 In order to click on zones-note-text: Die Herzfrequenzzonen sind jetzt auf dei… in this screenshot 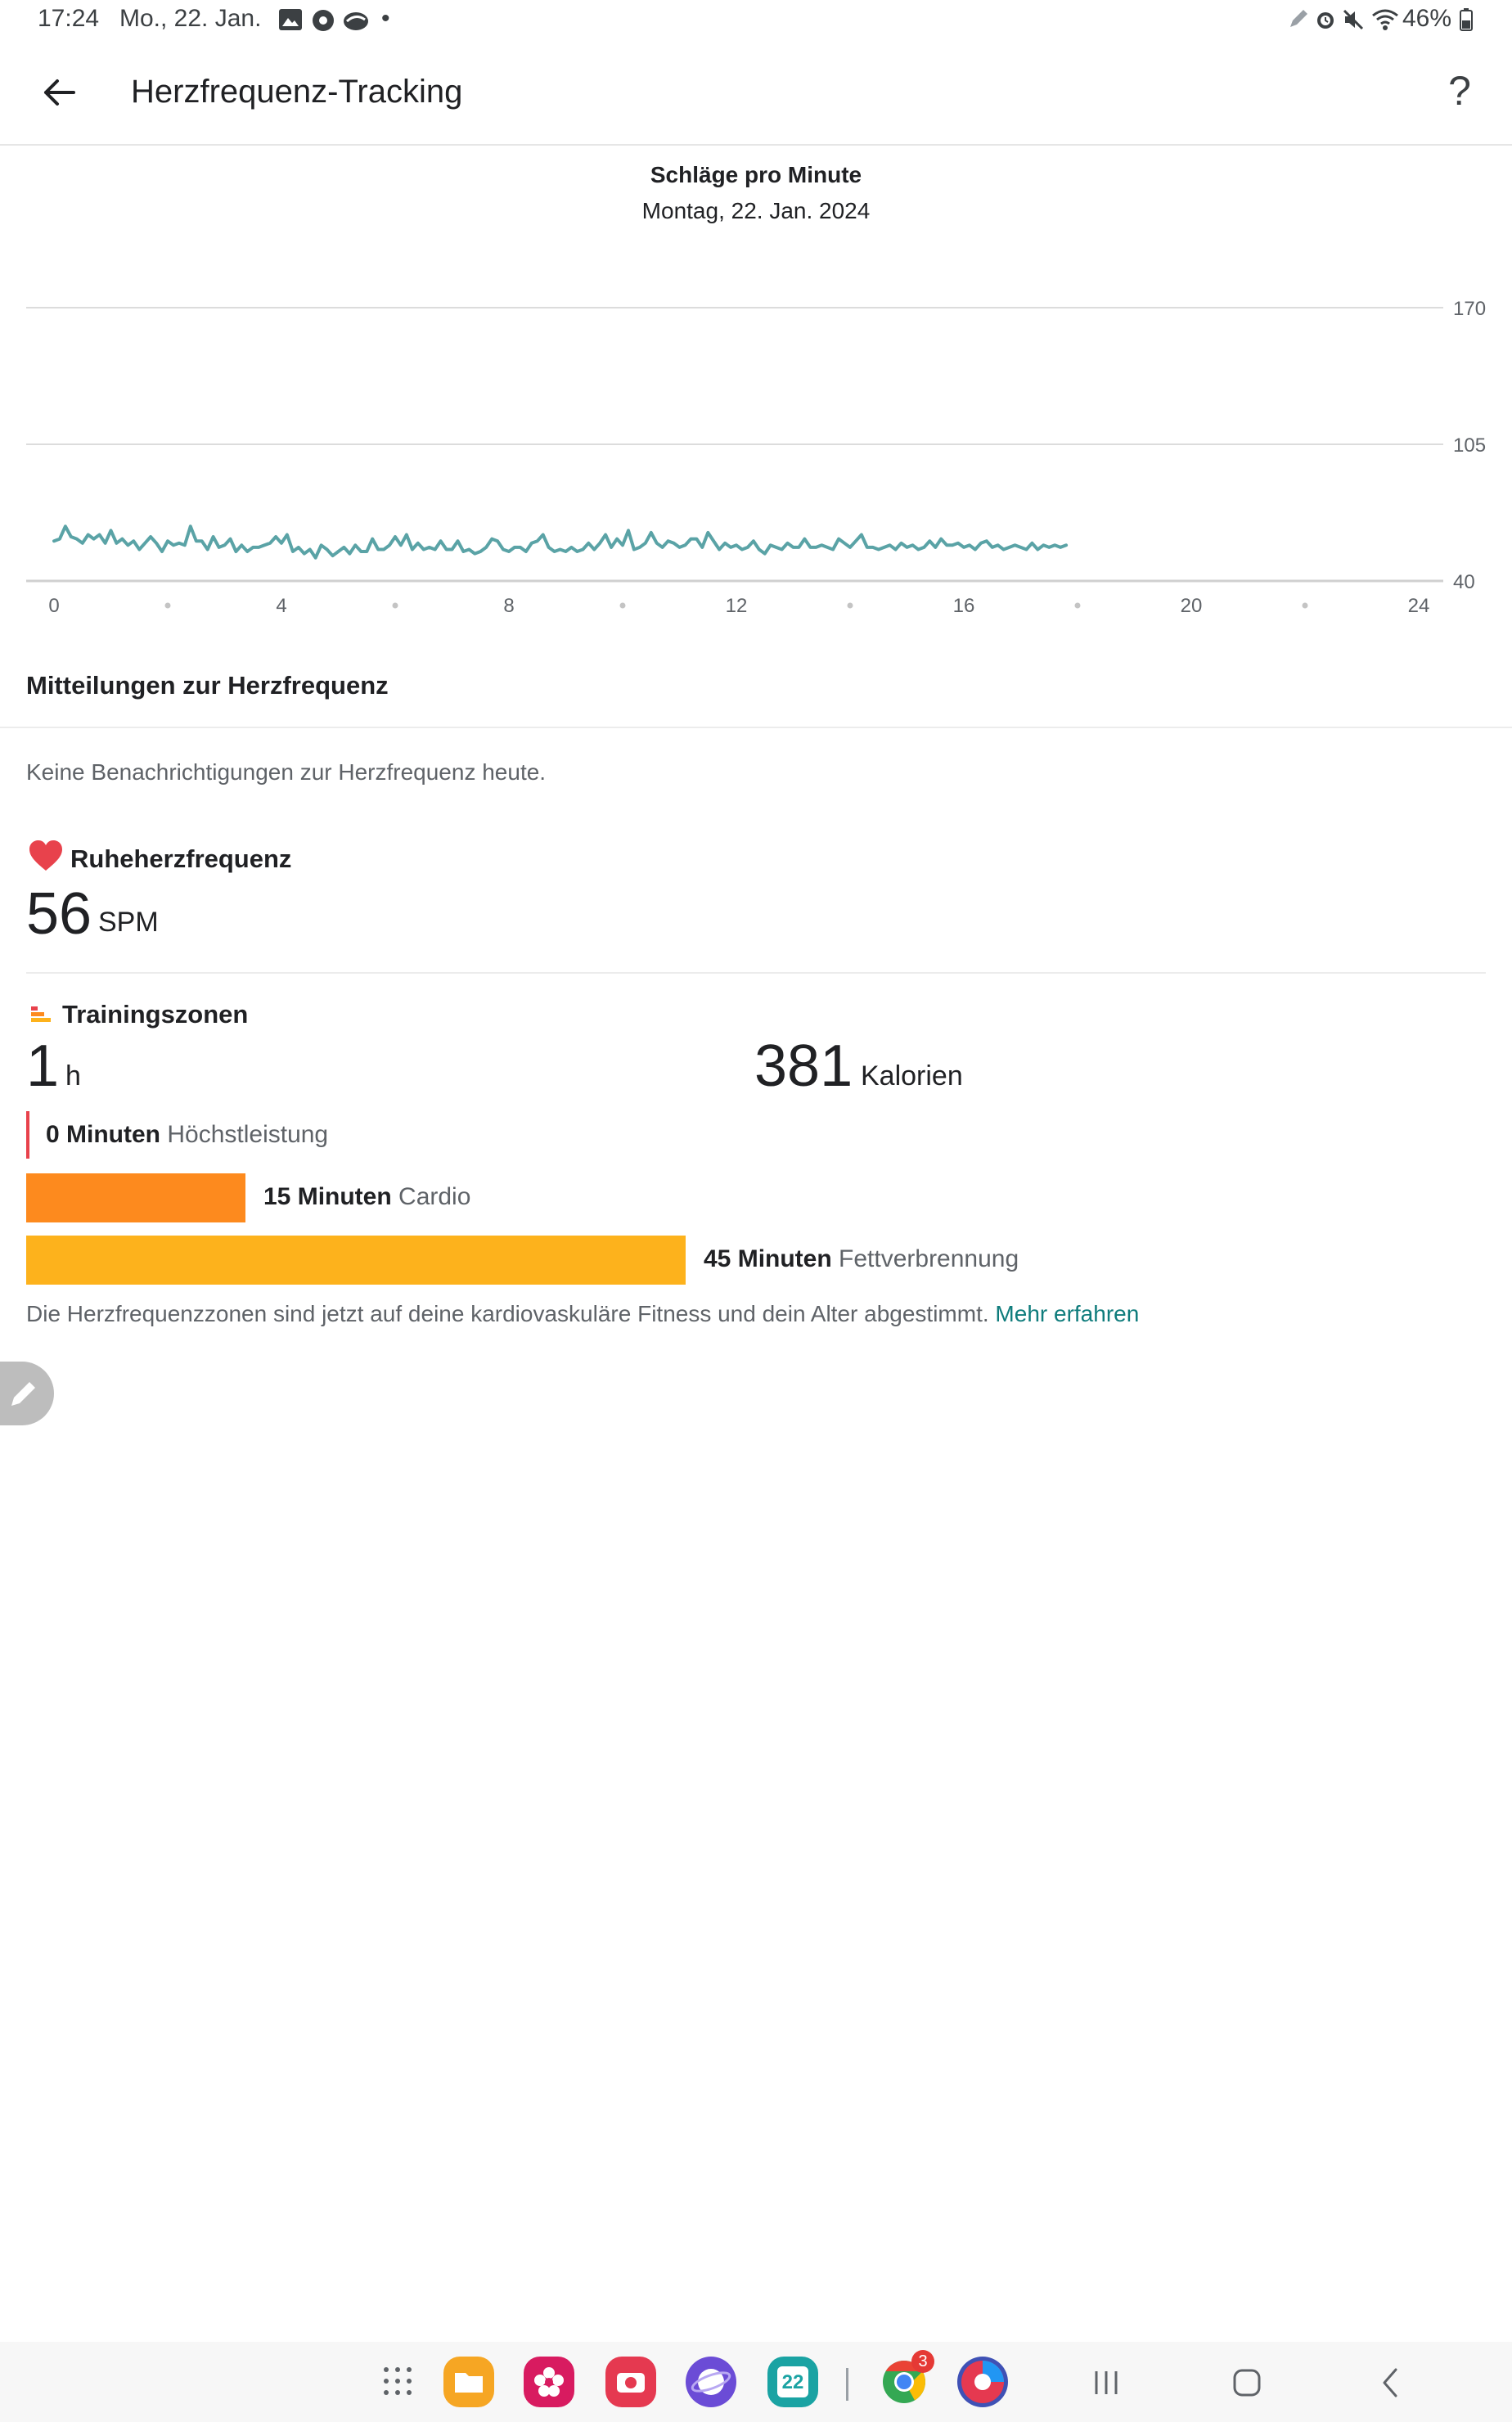, I will do `click(508, 1313)`.